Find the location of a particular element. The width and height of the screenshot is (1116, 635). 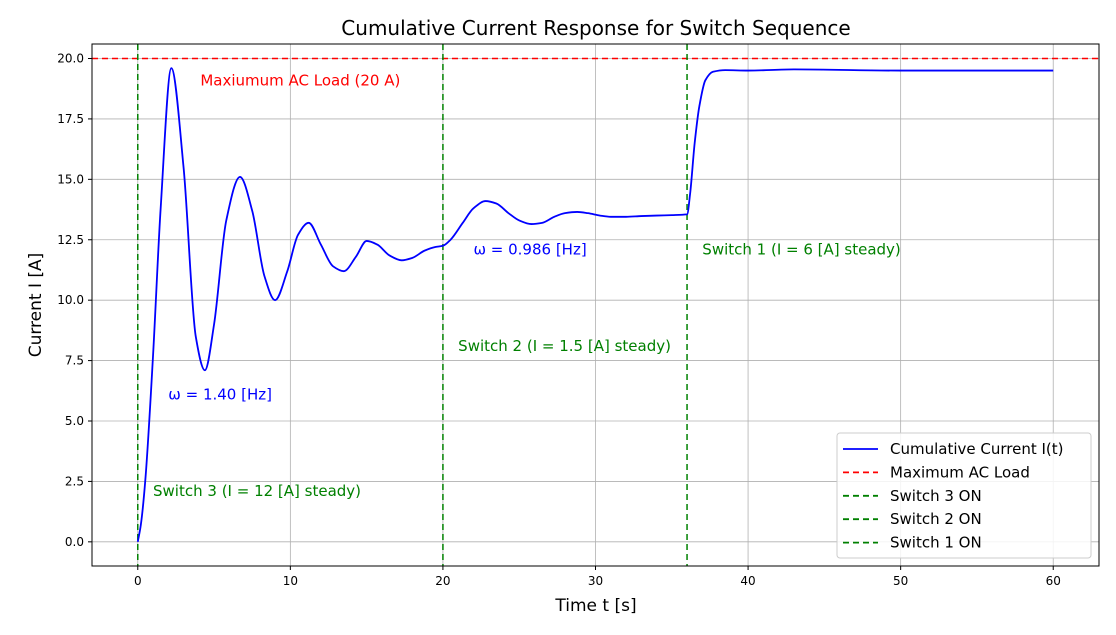

y-axis-label: Current I [A] is located at coordinates (36, 305).